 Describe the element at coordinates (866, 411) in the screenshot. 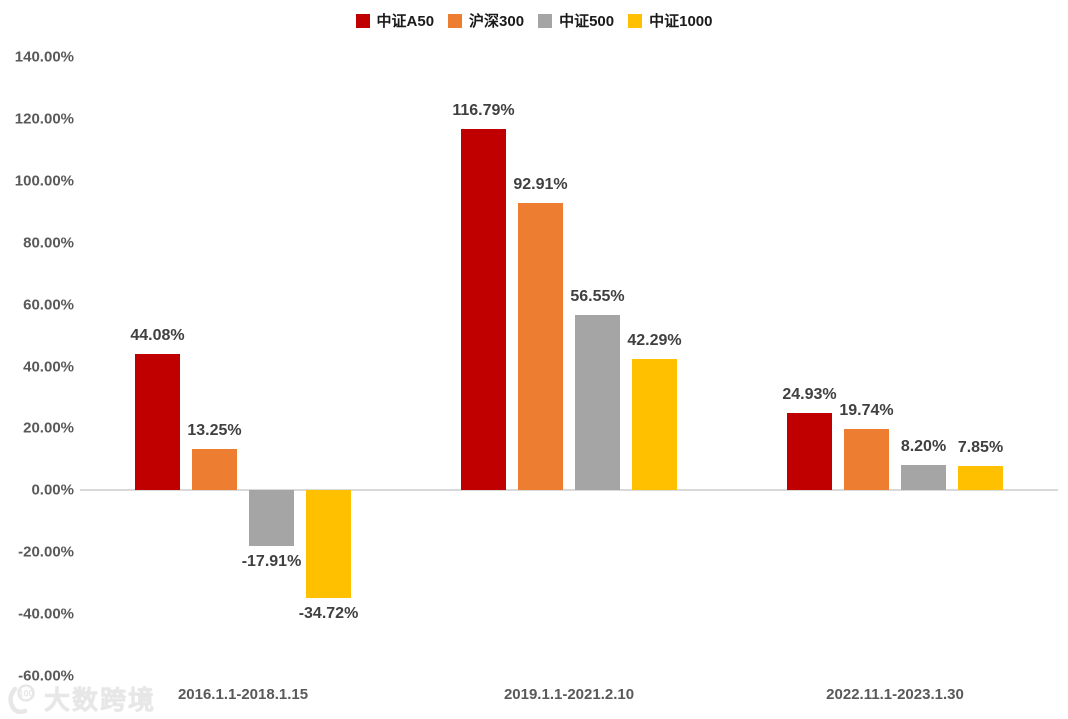

I see `bar-value-label: 19.74%` at that location.